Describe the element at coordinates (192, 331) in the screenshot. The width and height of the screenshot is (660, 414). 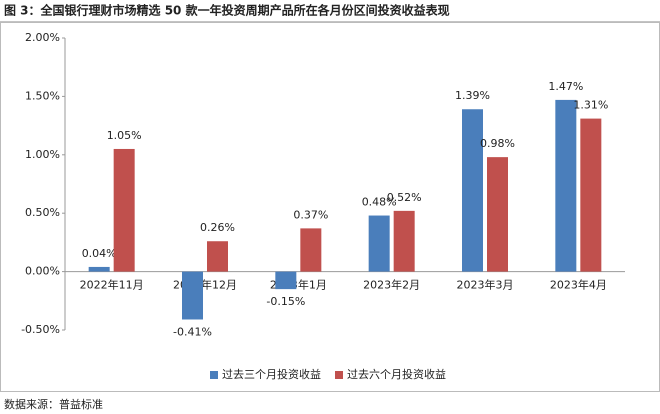
I see `data-label: -0.41%` at that location.